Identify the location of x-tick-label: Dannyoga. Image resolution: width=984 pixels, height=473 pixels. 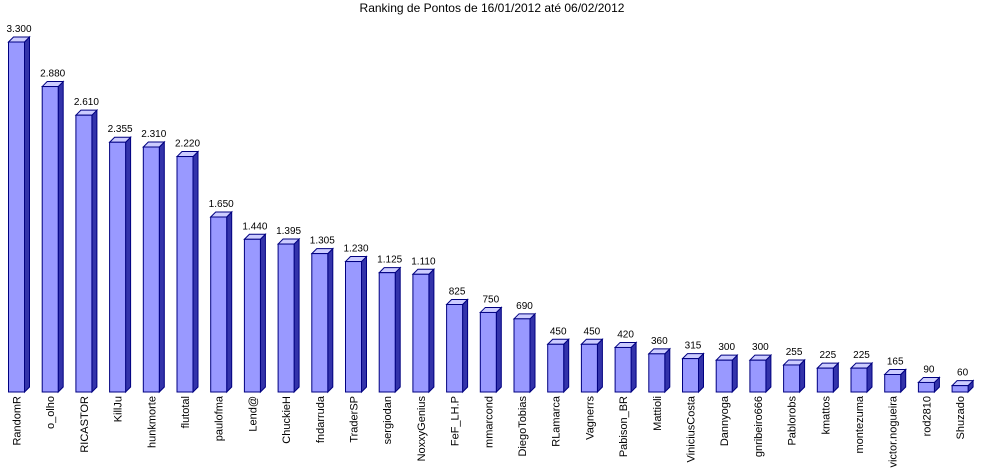
(725, 420).